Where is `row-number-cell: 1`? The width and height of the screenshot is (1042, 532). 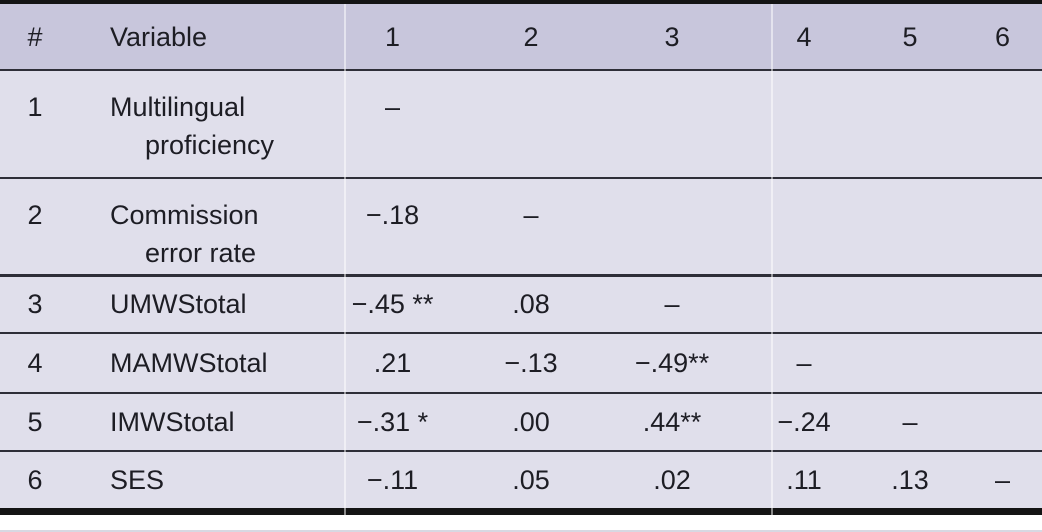
row-number-cell: 1 is located at coordinates (35, 107).